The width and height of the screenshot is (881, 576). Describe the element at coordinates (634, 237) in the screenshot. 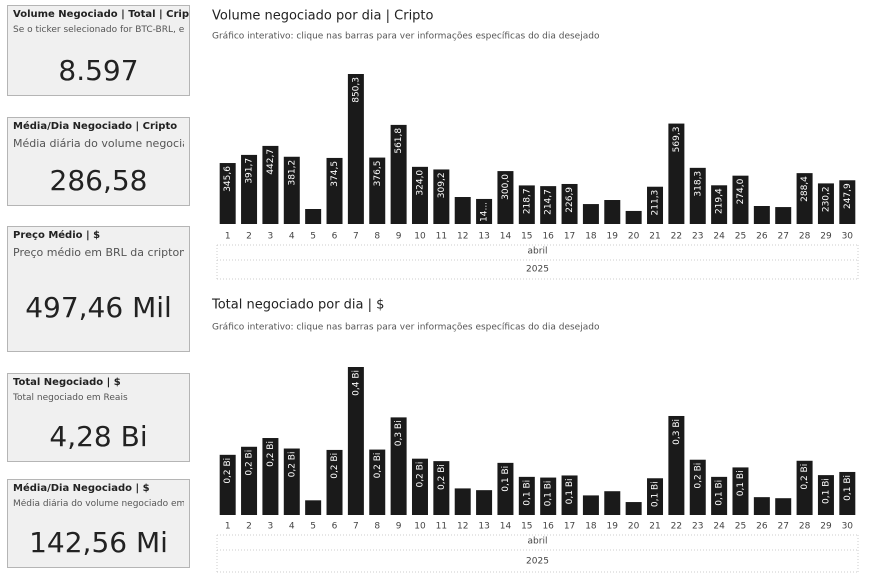

I see `x-tick-label: 20` at that location.